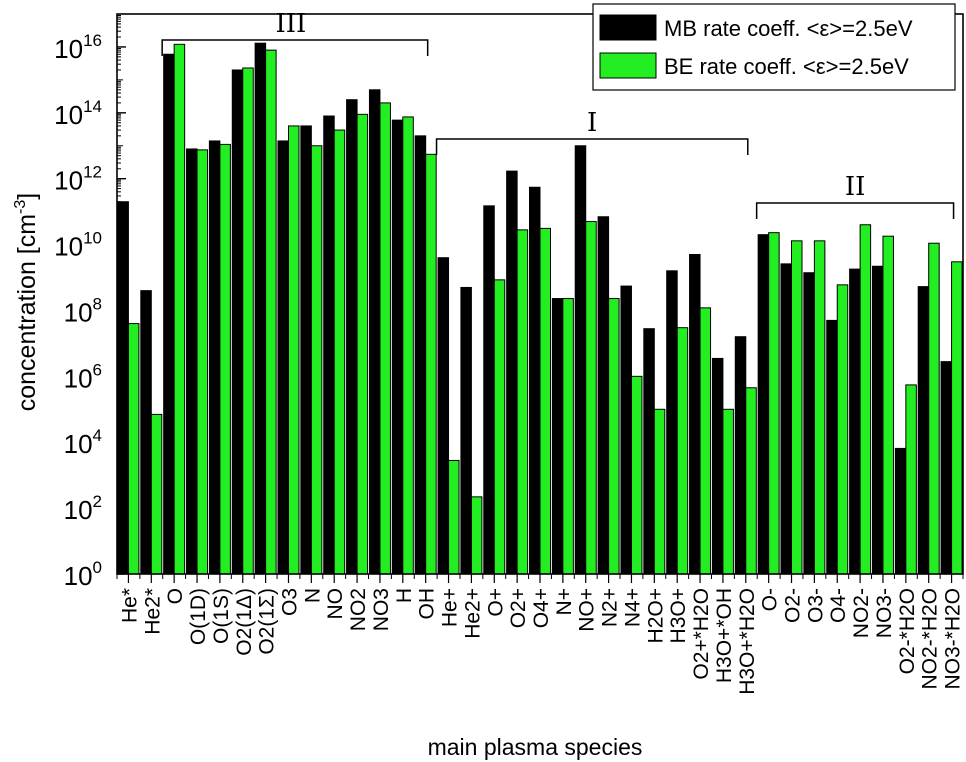 This screenshot has height=762, width=966. What do you see at coordinates (678, 615) in the screenshot?
I see `x-tick-label: H3O+` at bounding box center [678, 615].